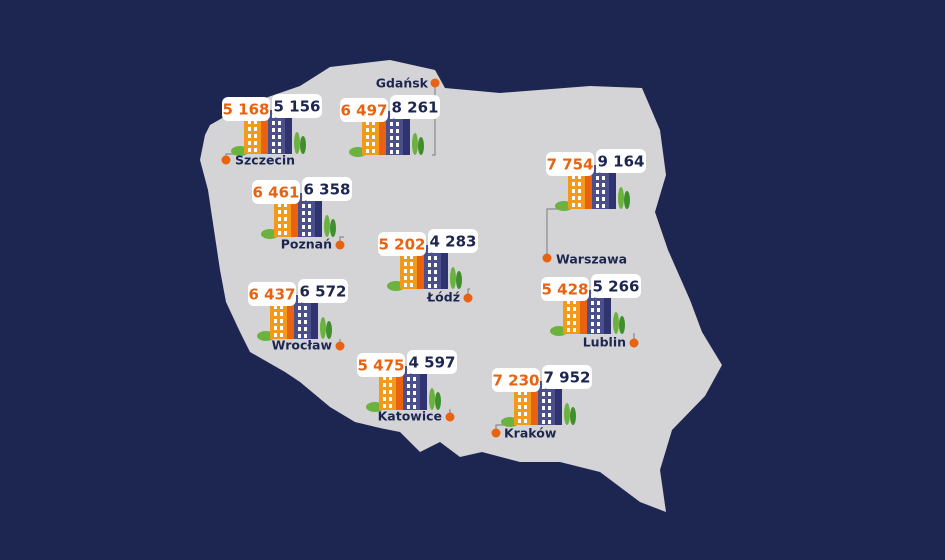 The height and width of the screenshot is (560, 945). I want to click on navy-value: 8 261, so click(415, 108).